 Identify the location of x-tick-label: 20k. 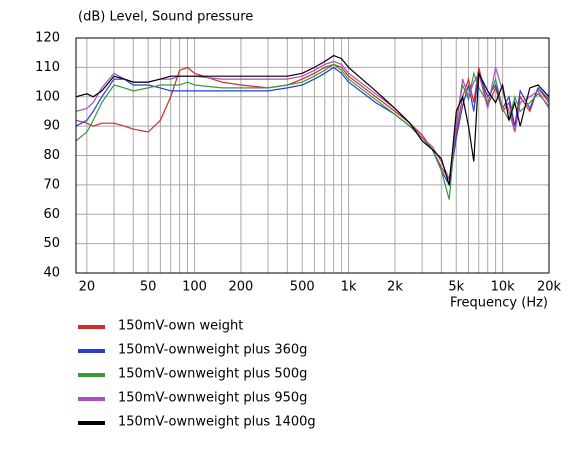
(549, 287).